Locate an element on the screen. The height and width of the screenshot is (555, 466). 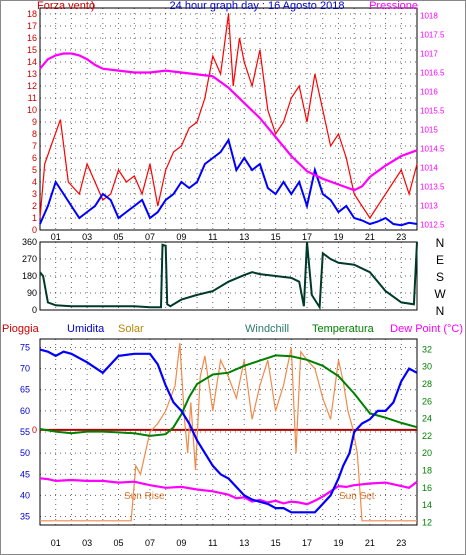
wind-x-tick-label: 23 is located at coordinates (401, 237).